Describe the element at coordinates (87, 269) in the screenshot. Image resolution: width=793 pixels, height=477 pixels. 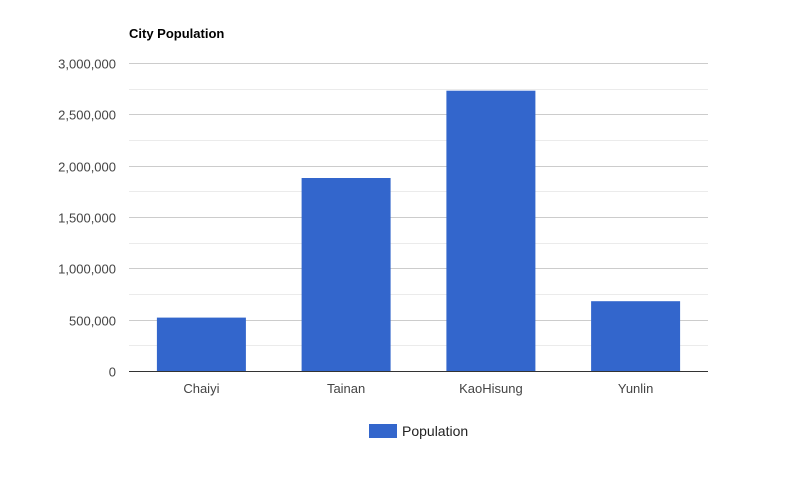
I see `y-tick-label: 1,000,000` at that location.